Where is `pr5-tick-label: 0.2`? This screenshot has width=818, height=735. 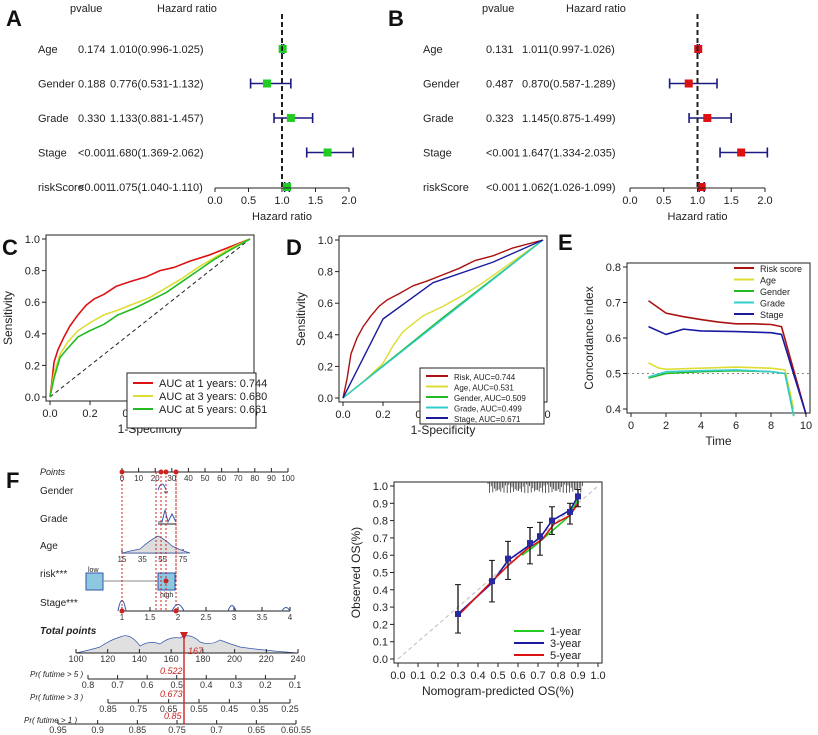 pr5-tick-label: 0.2 is located at coordinates (265, 685).